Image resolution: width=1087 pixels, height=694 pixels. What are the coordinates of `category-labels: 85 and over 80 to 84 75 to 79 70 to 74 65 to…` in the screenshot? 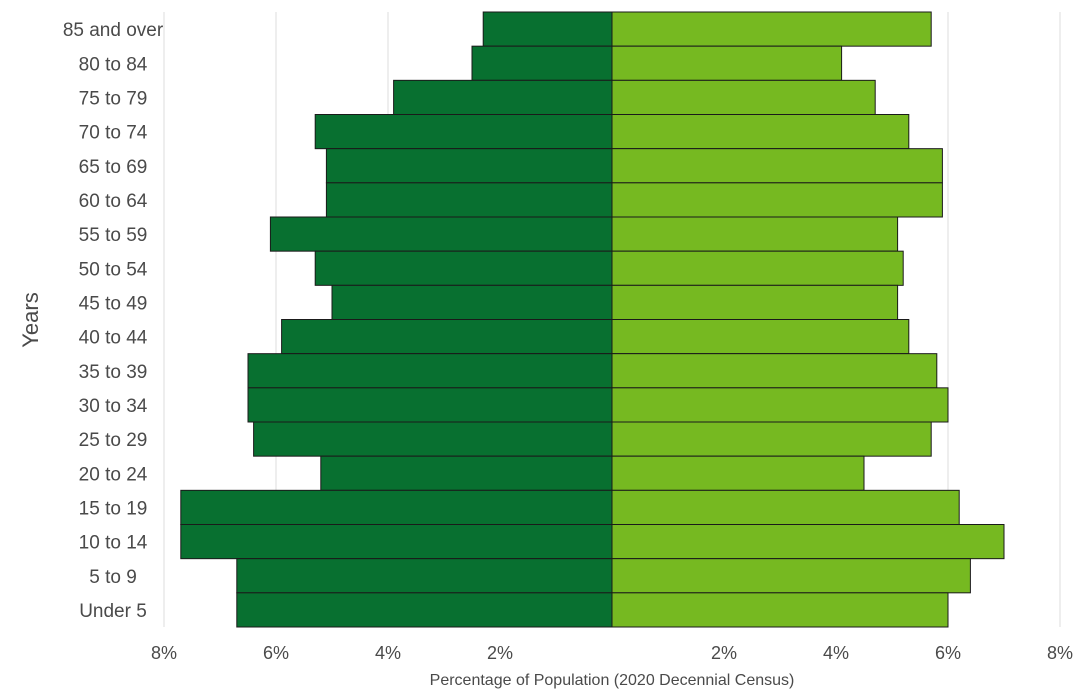 It's located at (113, 321).